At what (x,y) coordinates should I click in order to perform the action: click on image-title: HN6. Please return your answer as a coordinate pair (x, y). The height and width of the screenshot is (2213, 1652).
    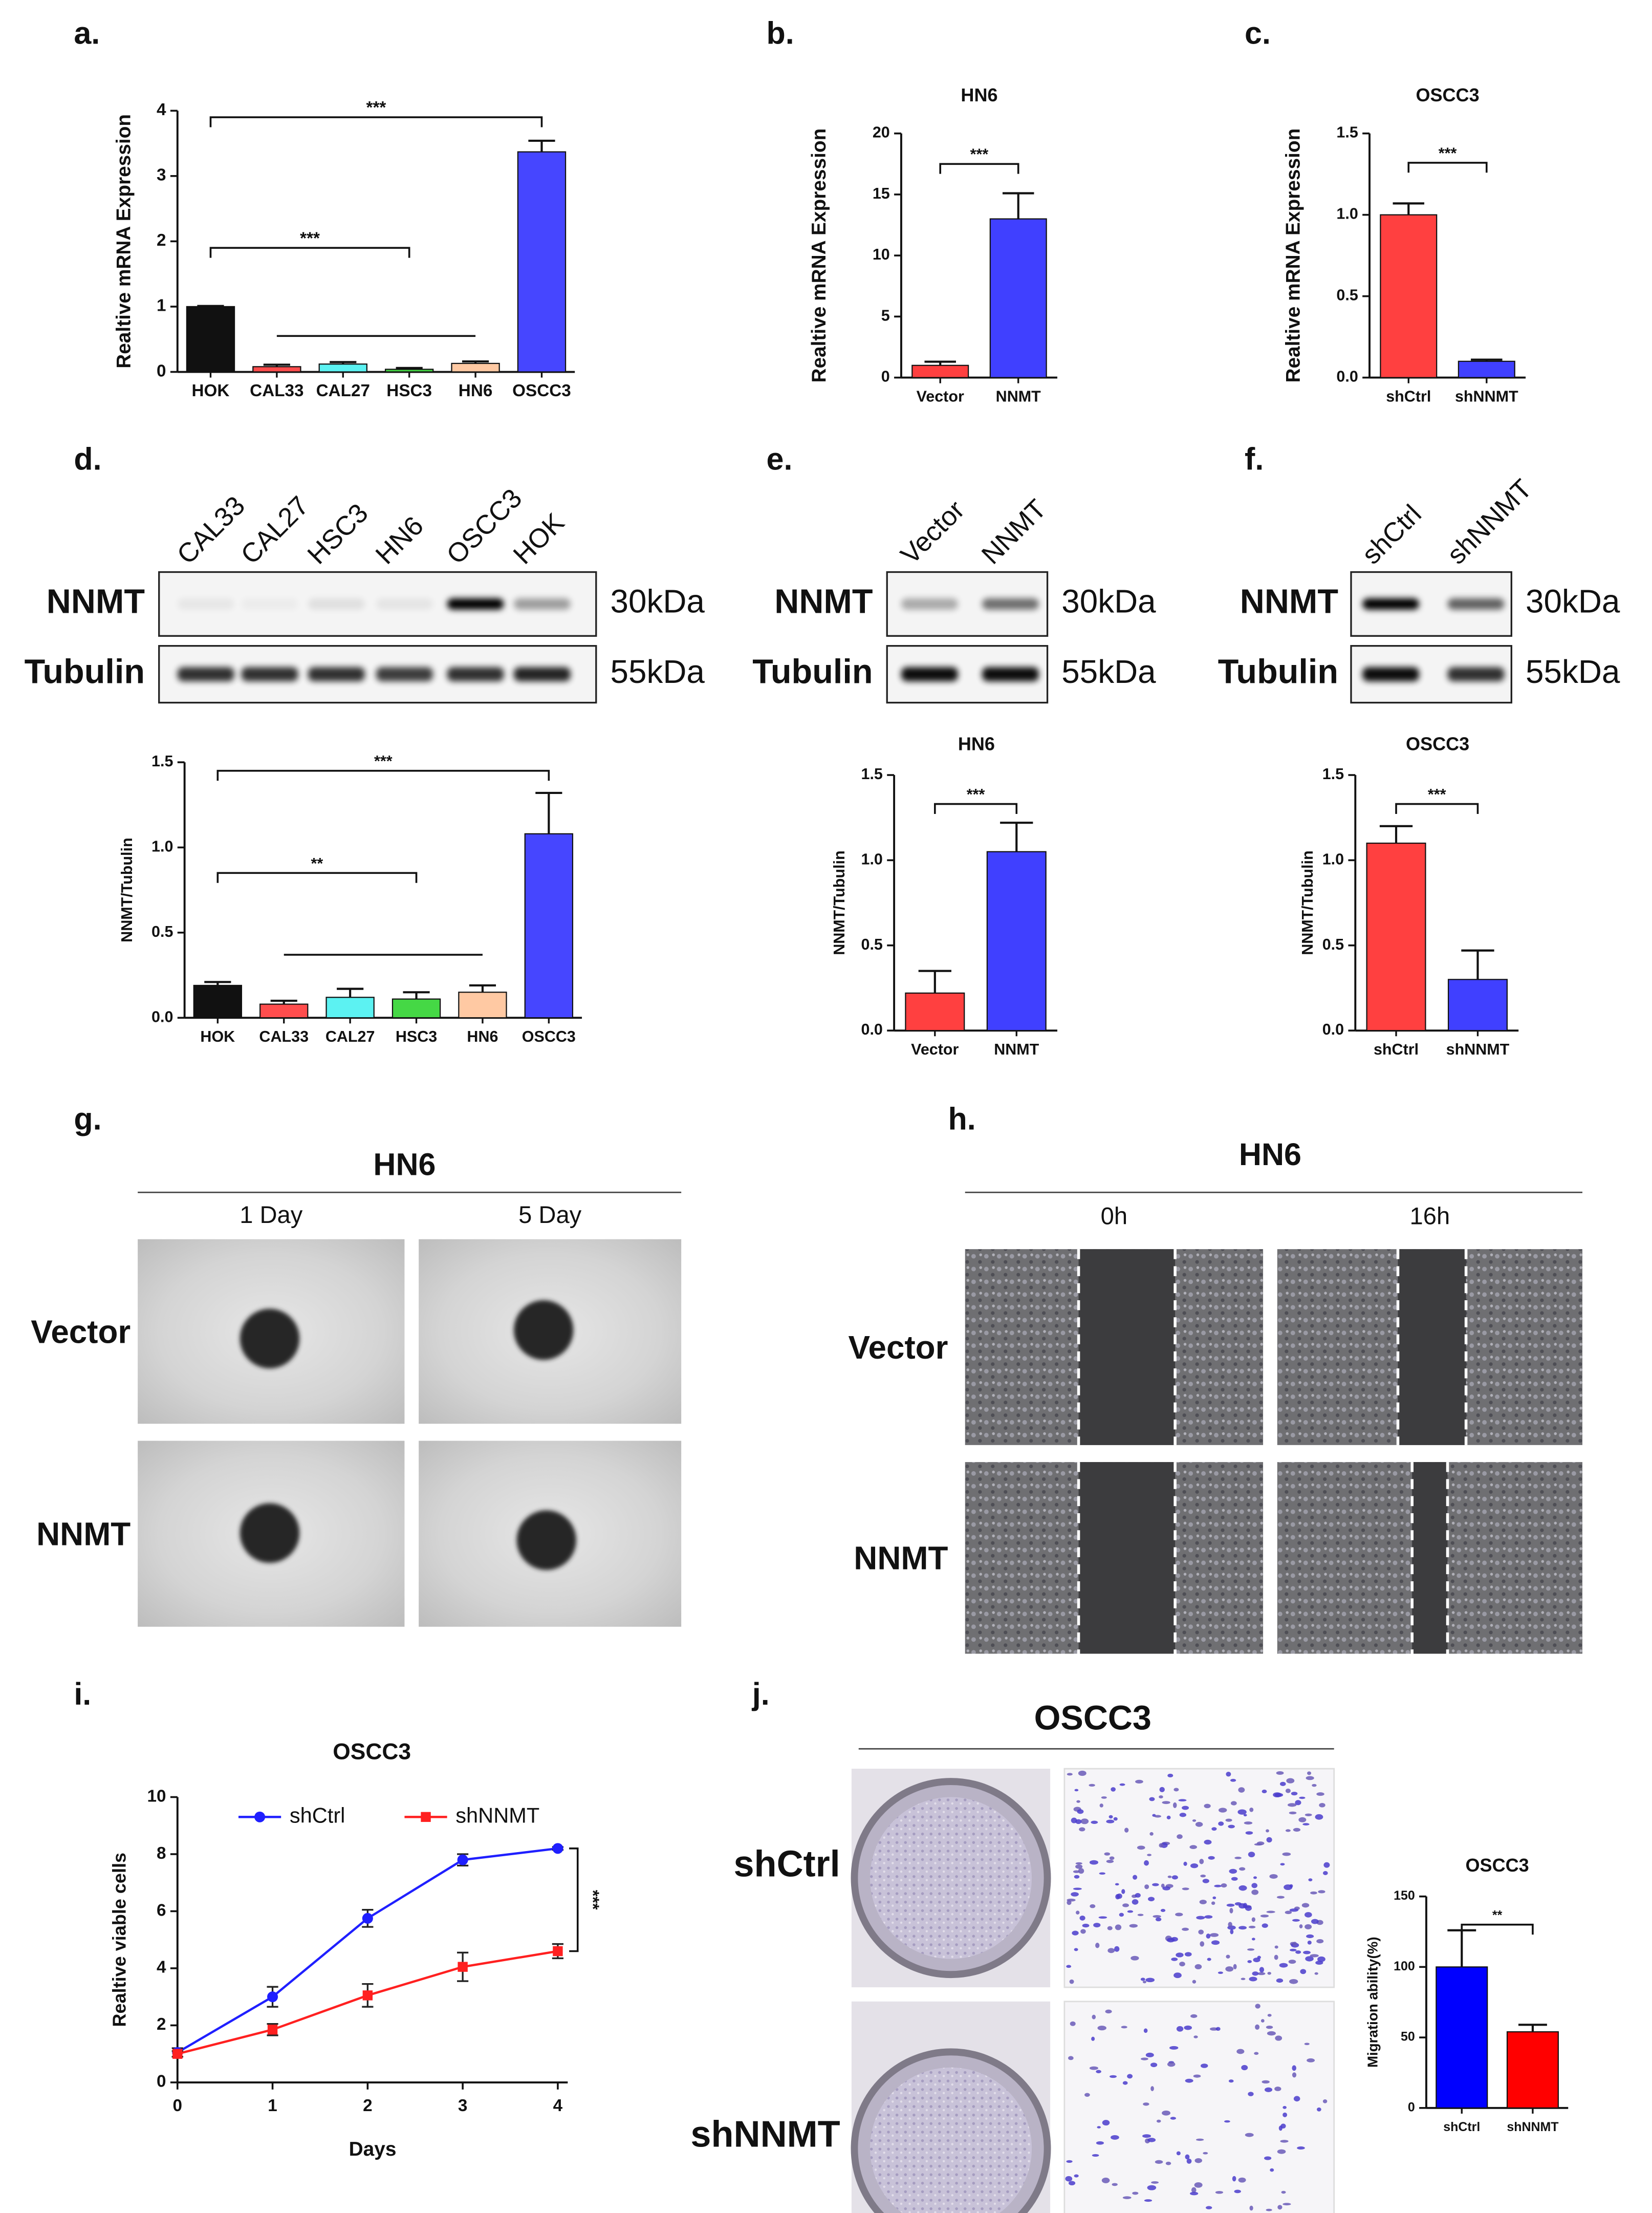
    Looking at the image, I should click on (404, 1164).